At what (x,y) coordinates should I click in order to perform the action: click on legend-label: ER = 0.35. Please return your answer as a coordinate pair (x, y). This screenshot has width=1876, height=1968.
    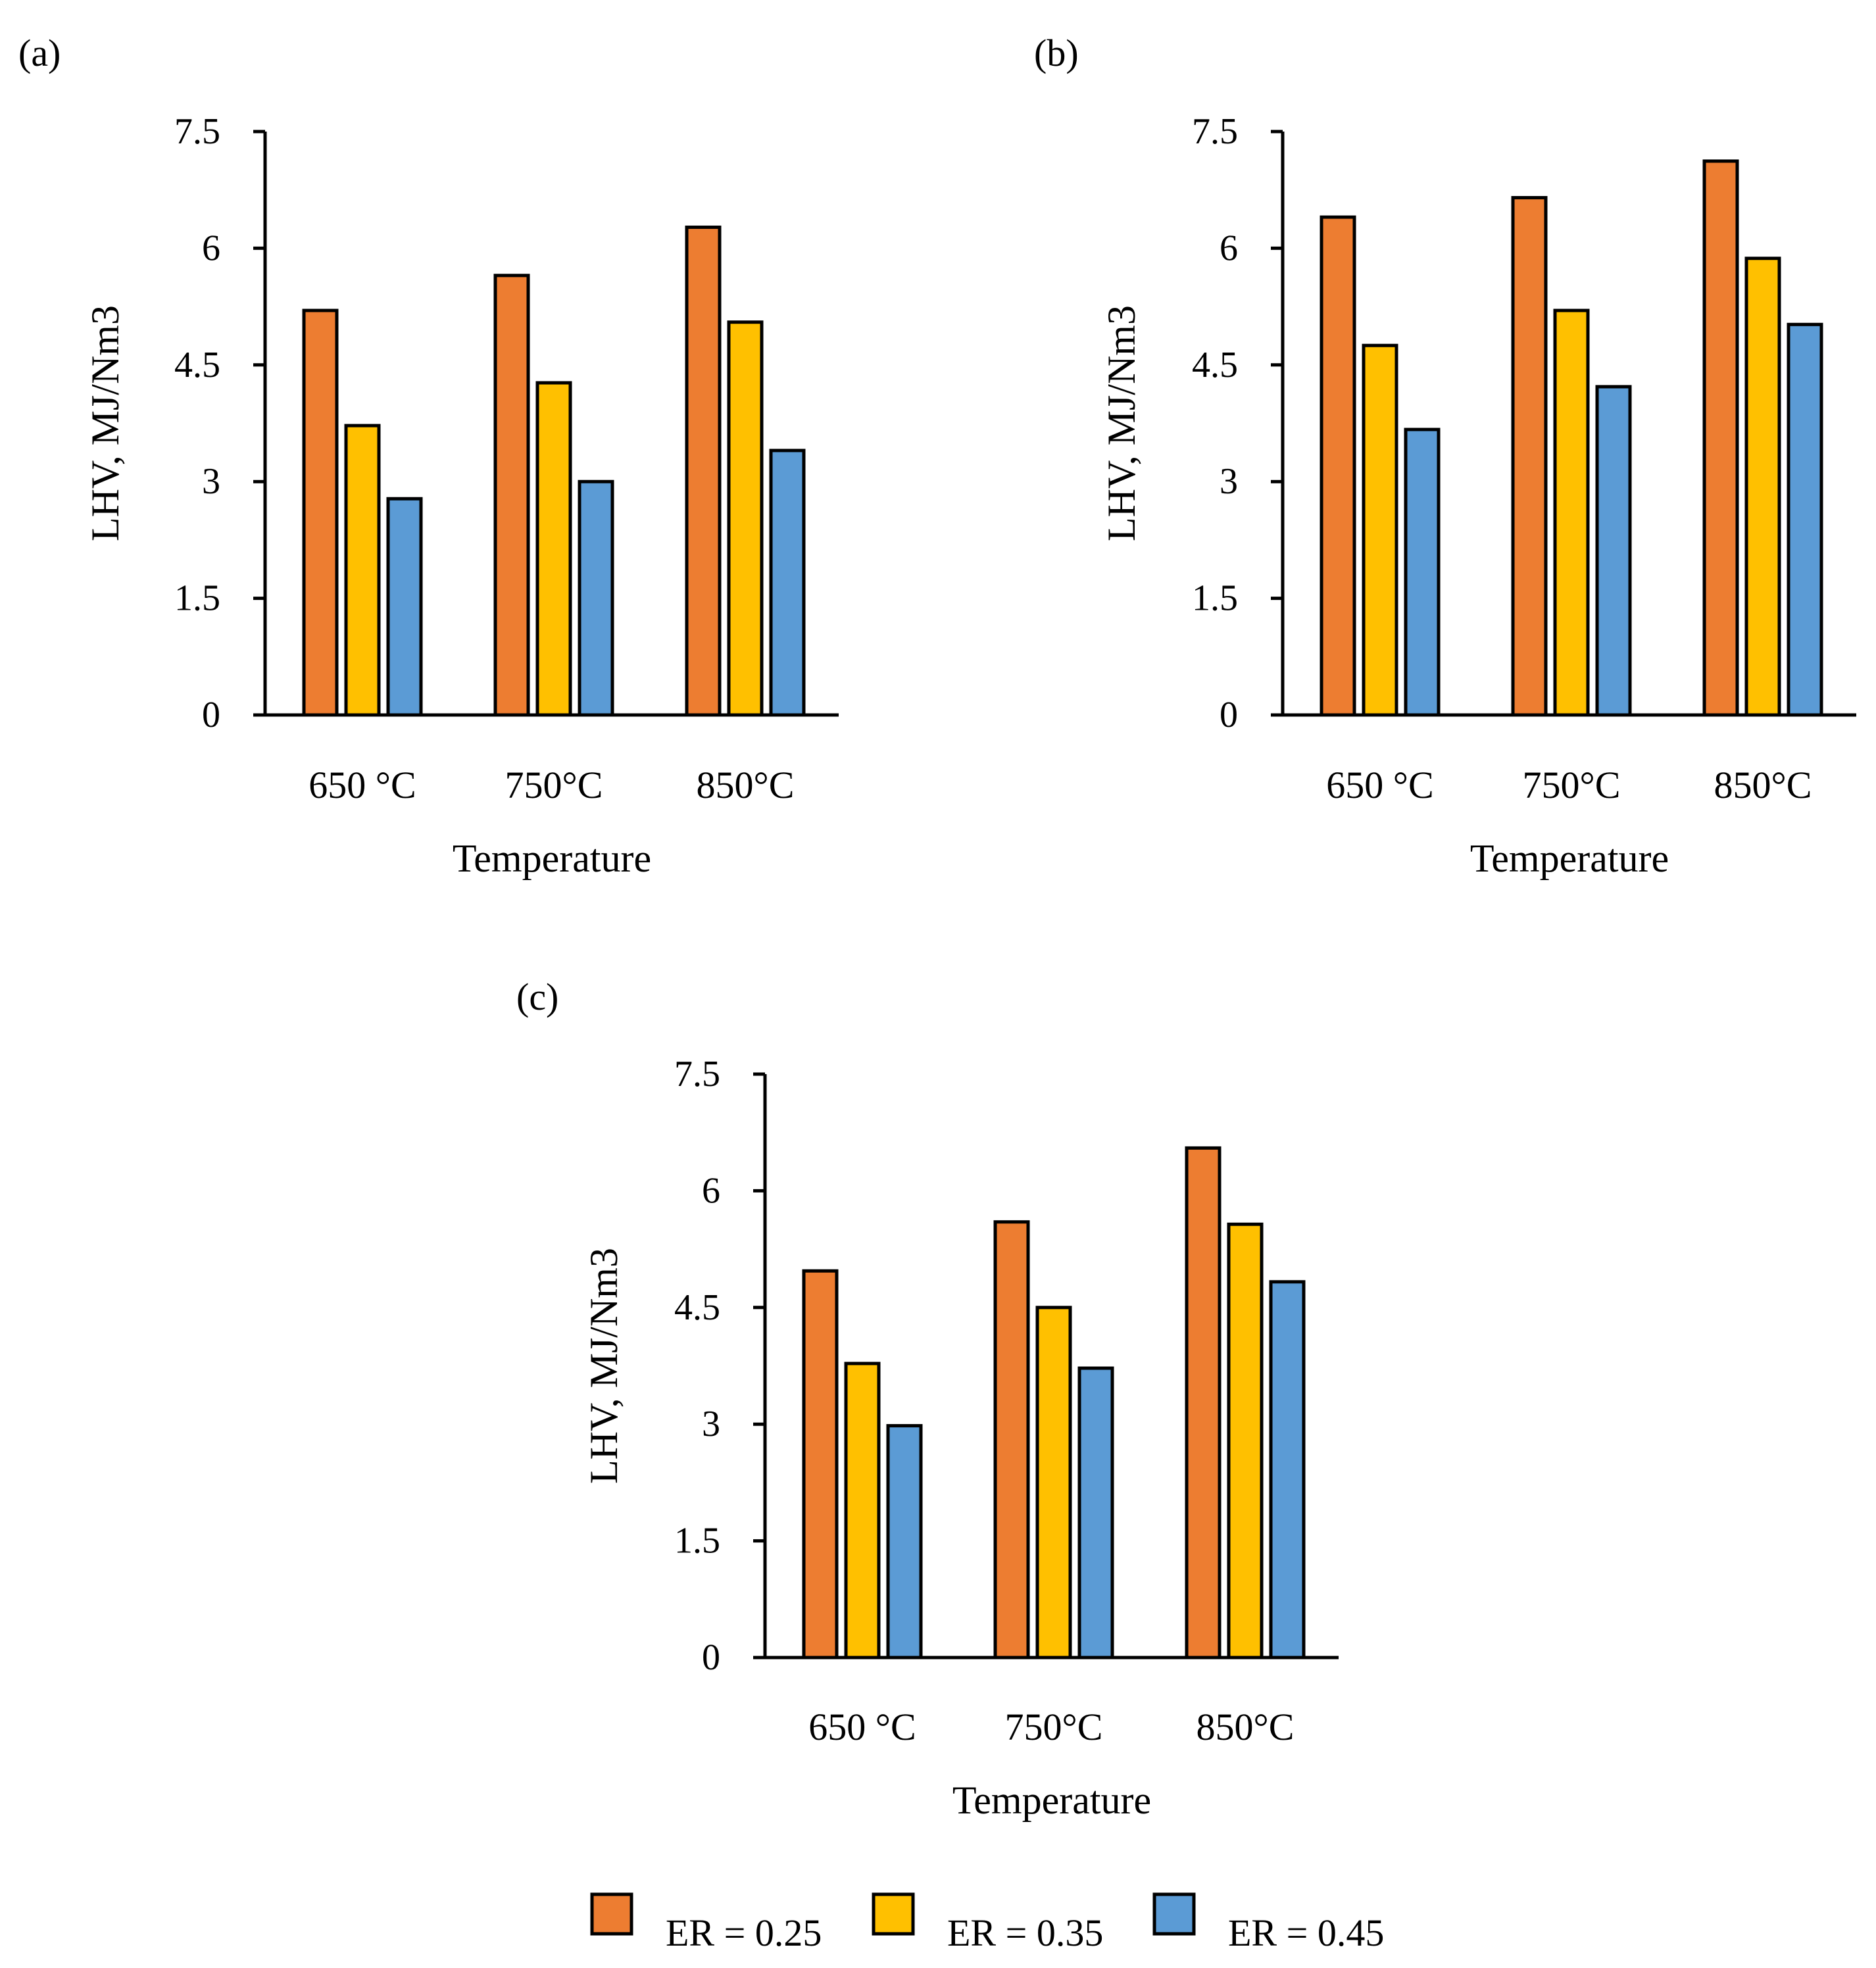
    Looking at the image, I should click on (1025, 1932).